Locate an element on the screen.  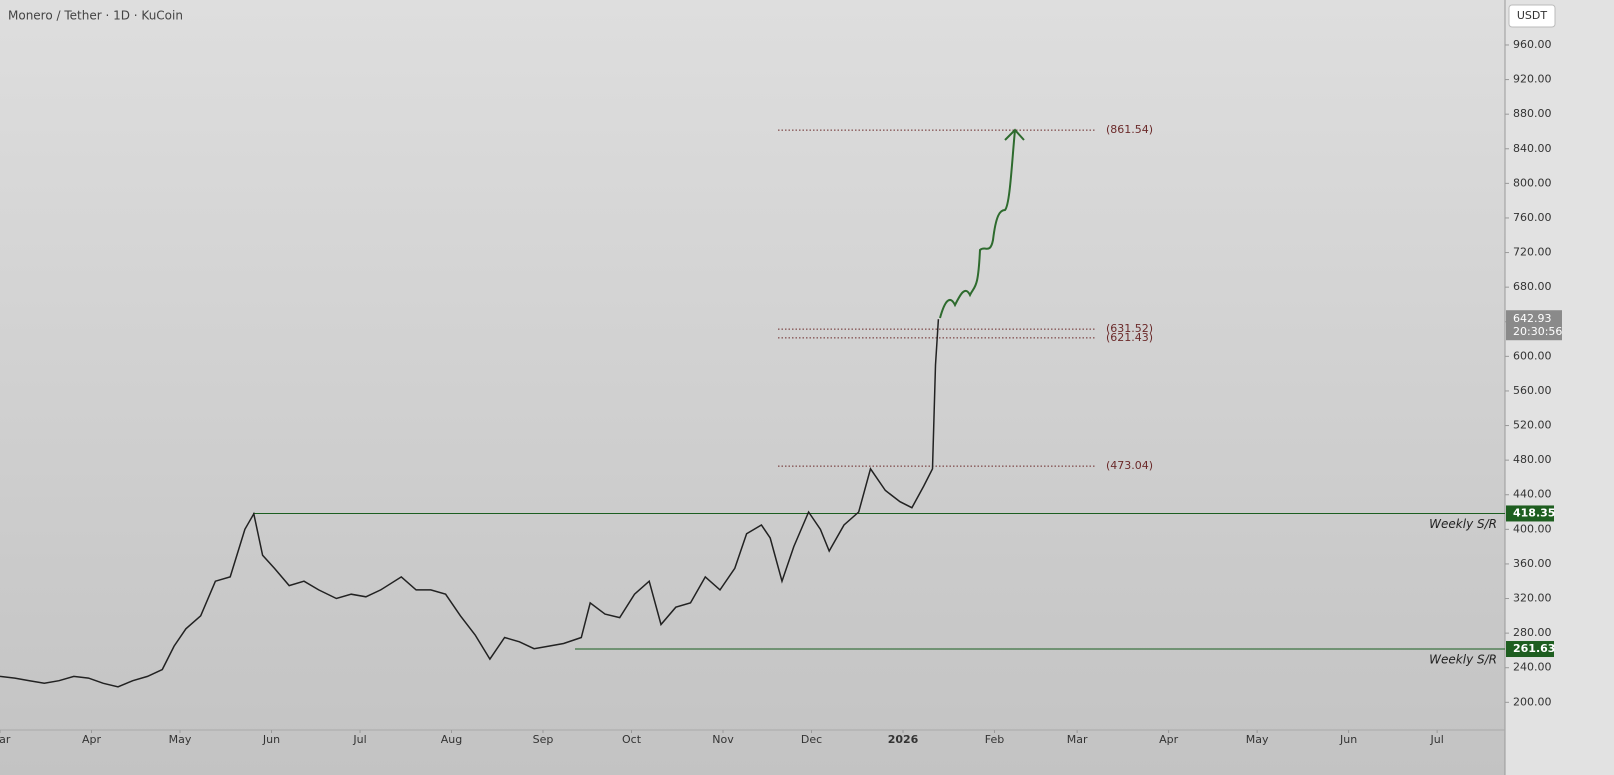
x-tick-label: Aug is located at coordinates (451, 739).